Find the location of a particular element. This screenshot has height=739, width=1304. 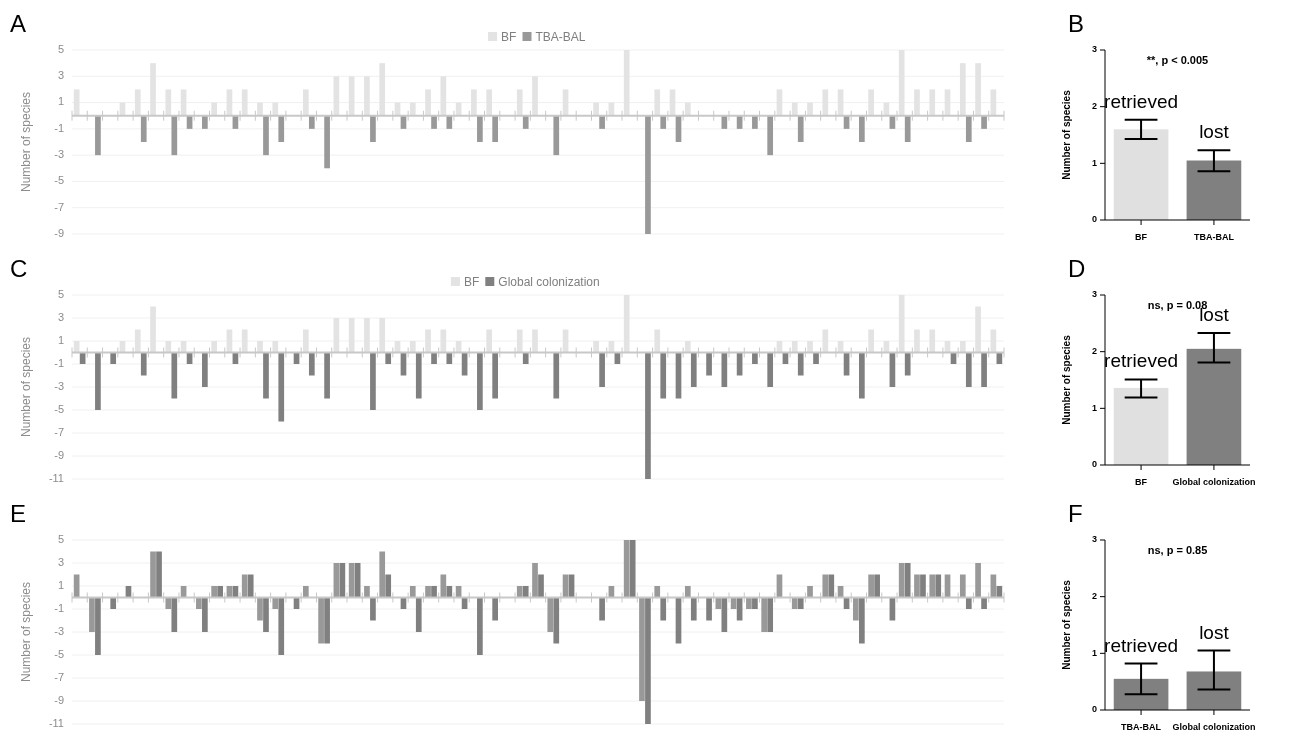

y-tick-label: -1 is located at coordinates (59, 607).